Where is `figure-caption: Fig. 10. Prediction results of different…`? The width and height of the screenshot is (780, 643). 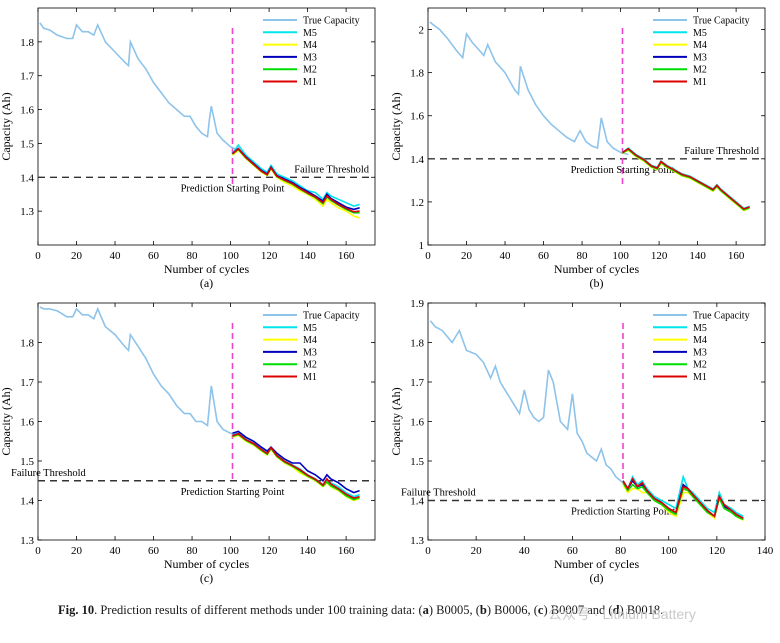 figure-caption: Fig. 10. Prediction results of different… is located at coordinates (410, 610).